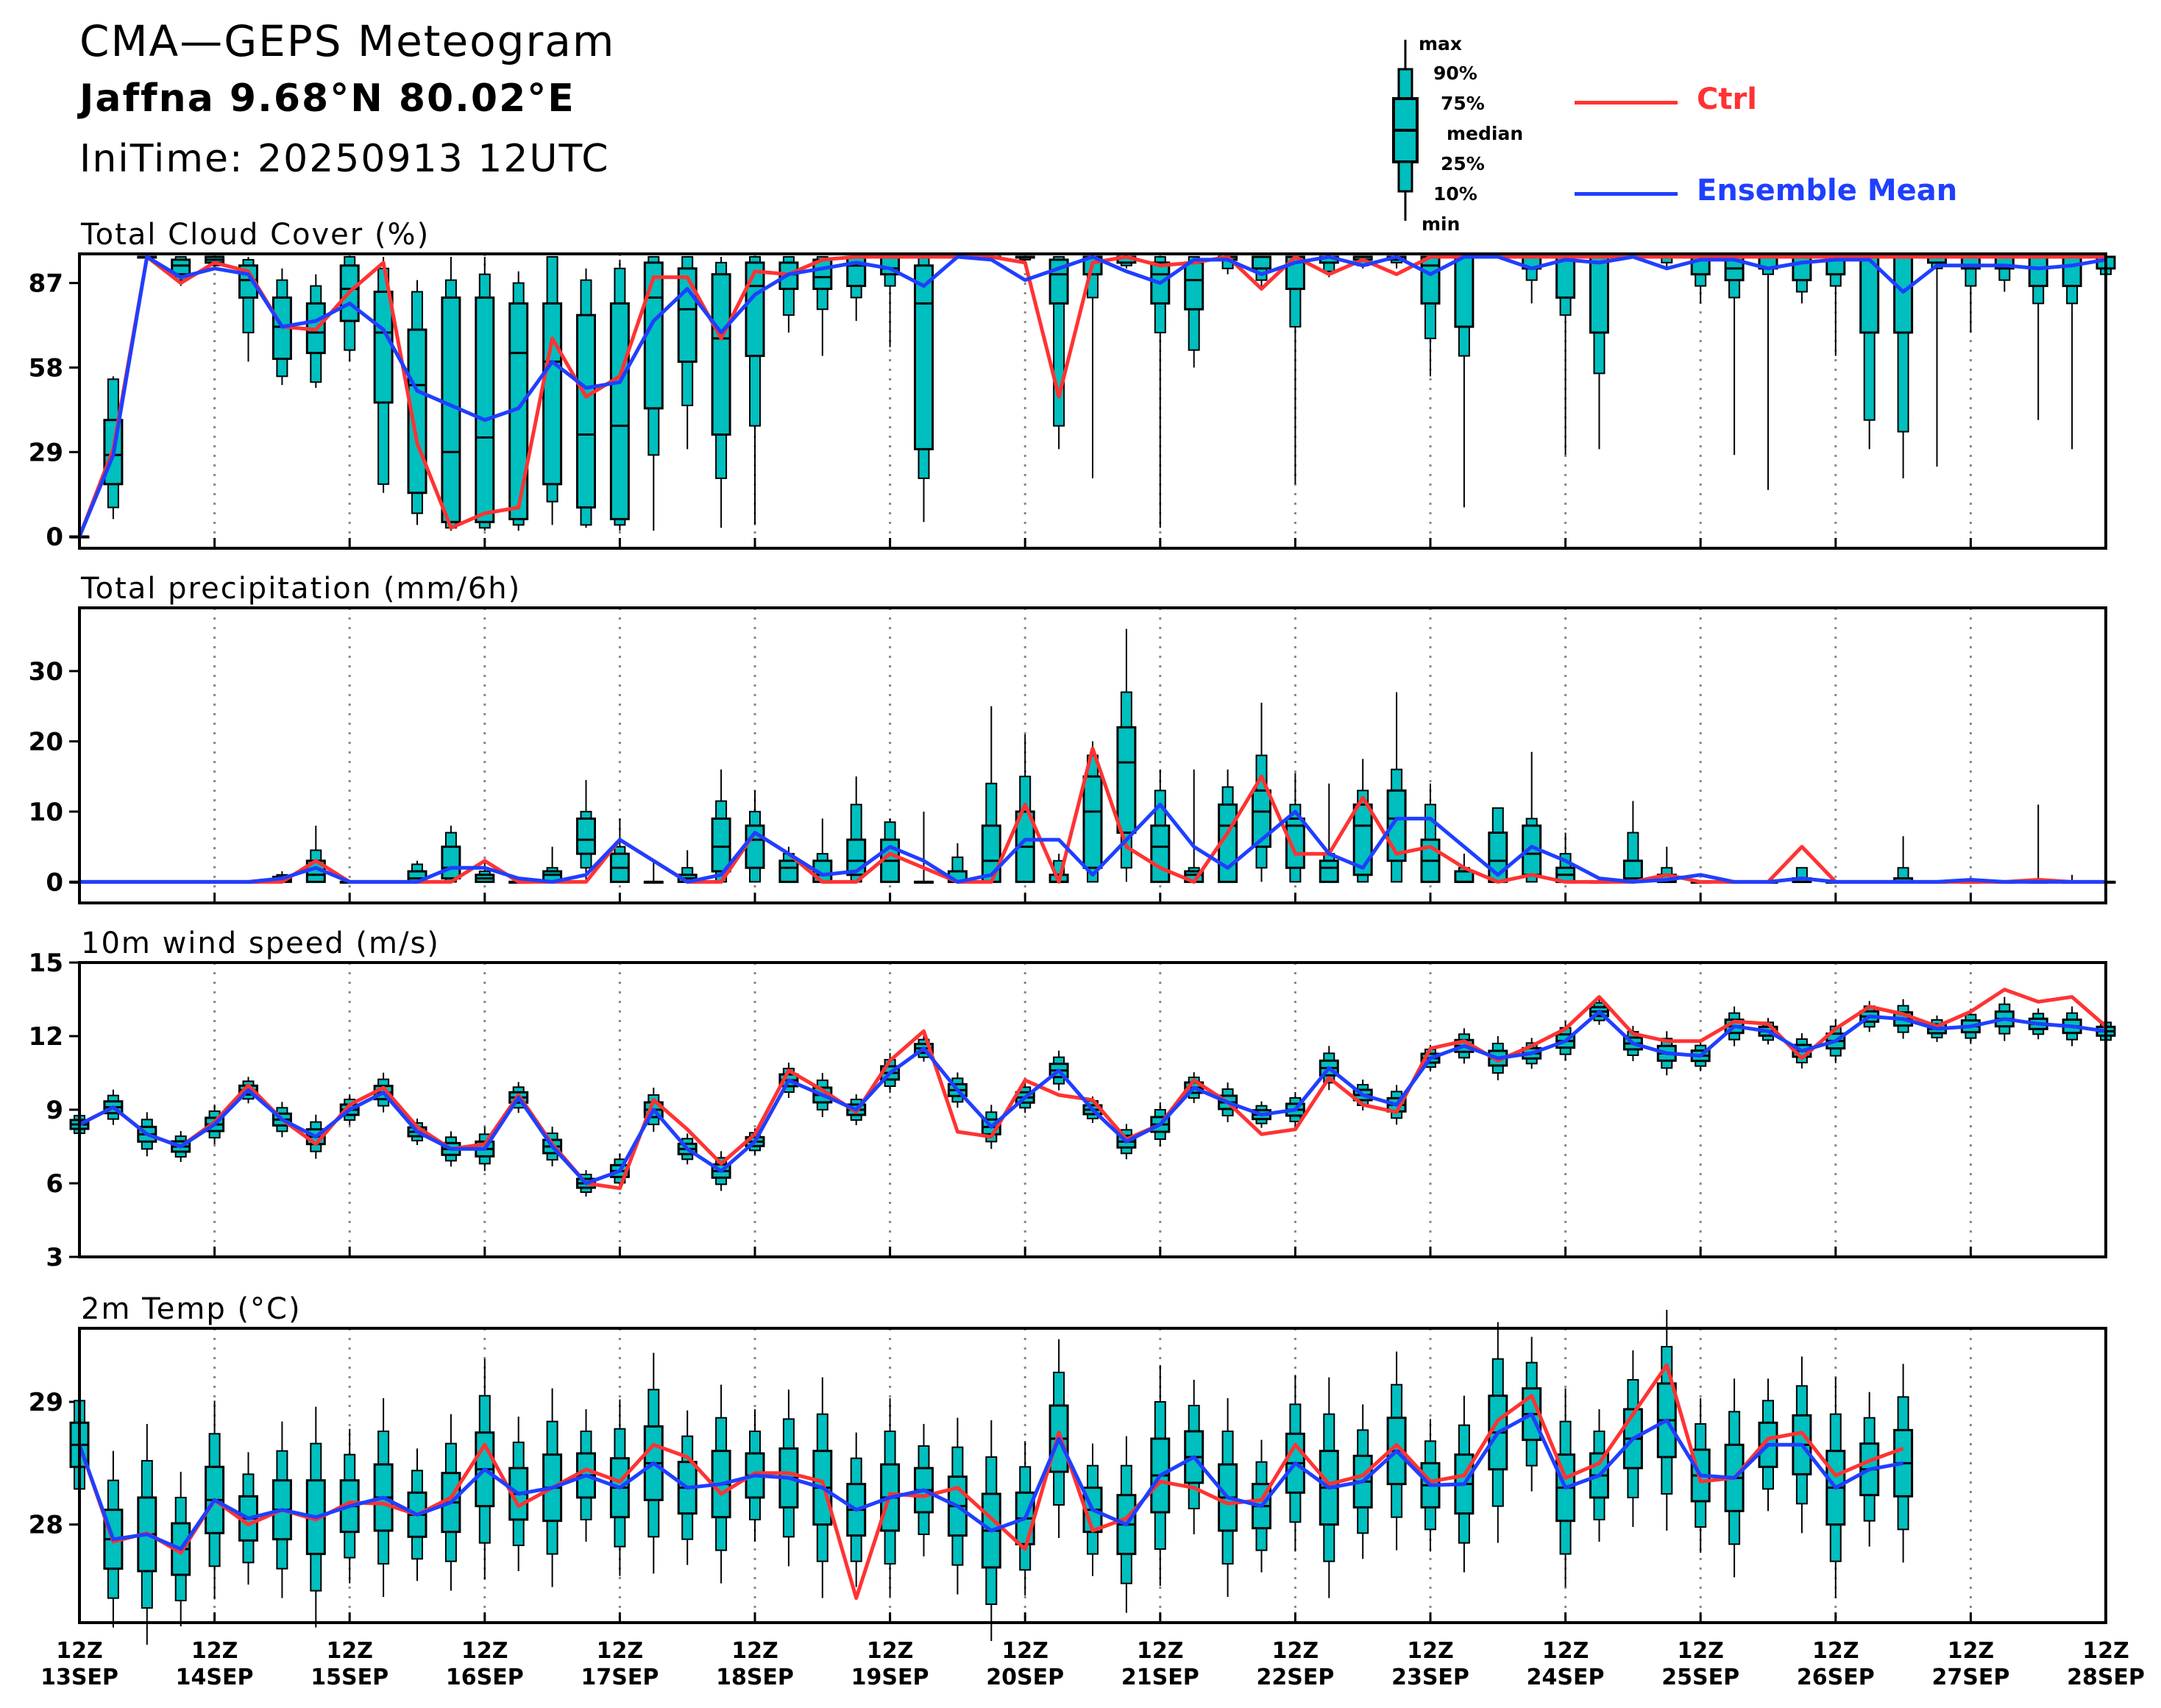 Image resolution: width=2161 pixels, height=1708 pixels. I want to click on legend-mean-label: Ensemble Mean, so click(1827, 191).